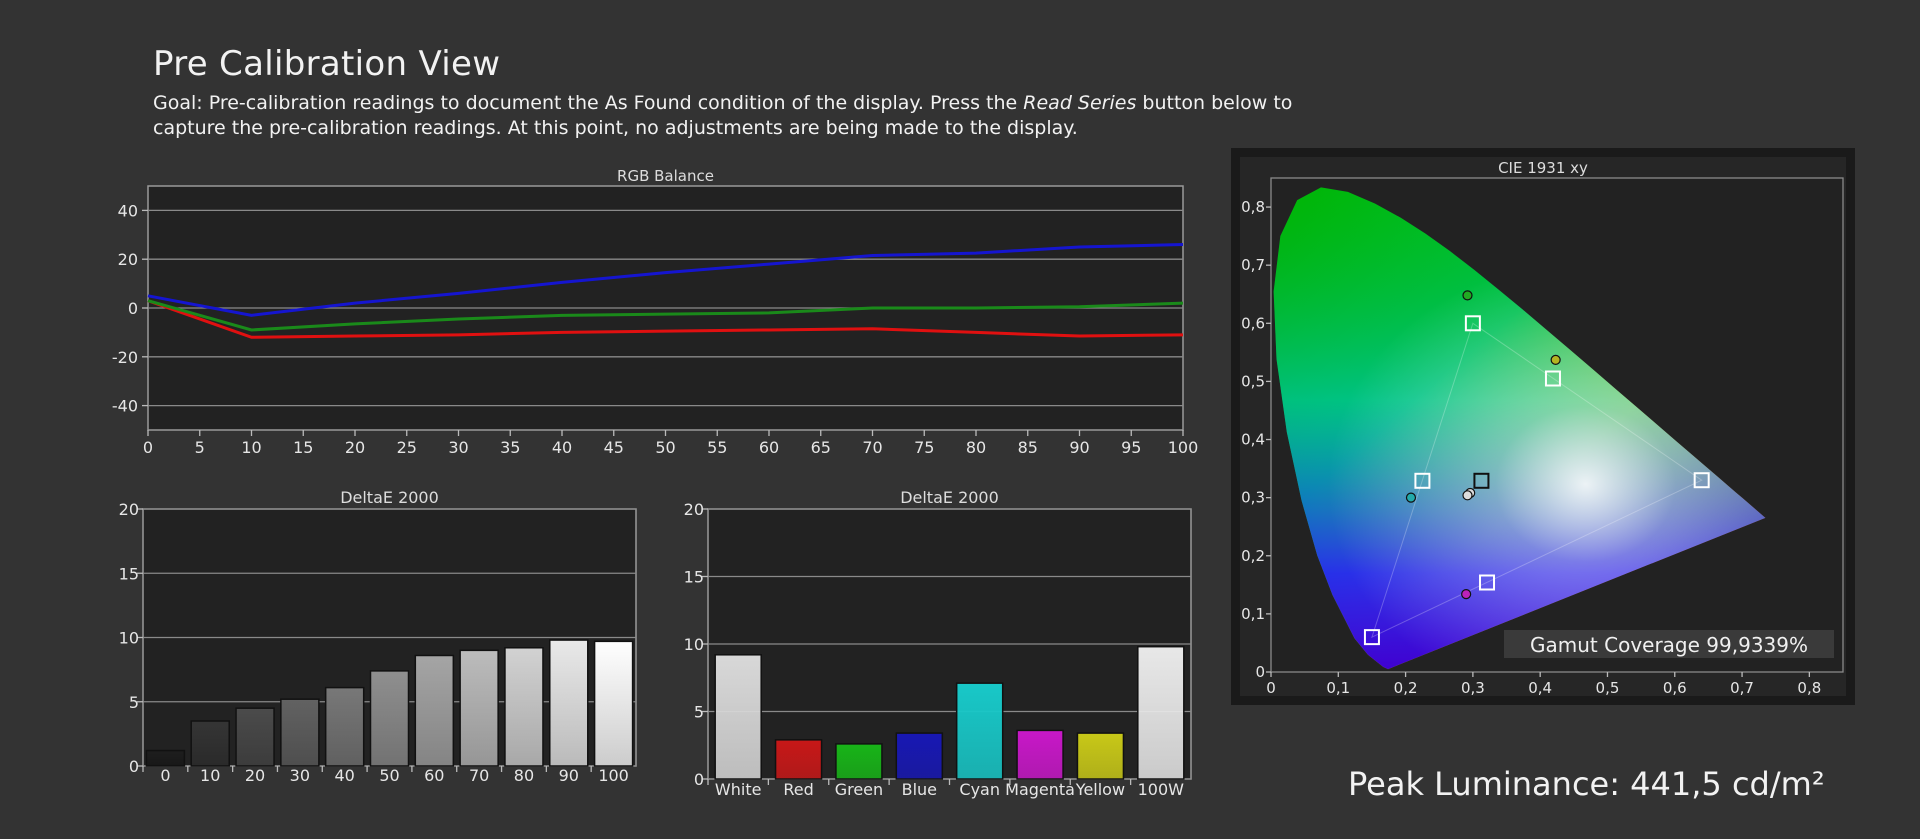 This screenshot has width=1920, height=839. What do you see at coordinates (919, 789) in the screenshot?
I see `deltae-colors-xtick-label: Blue` at bounding box center [919, 789].